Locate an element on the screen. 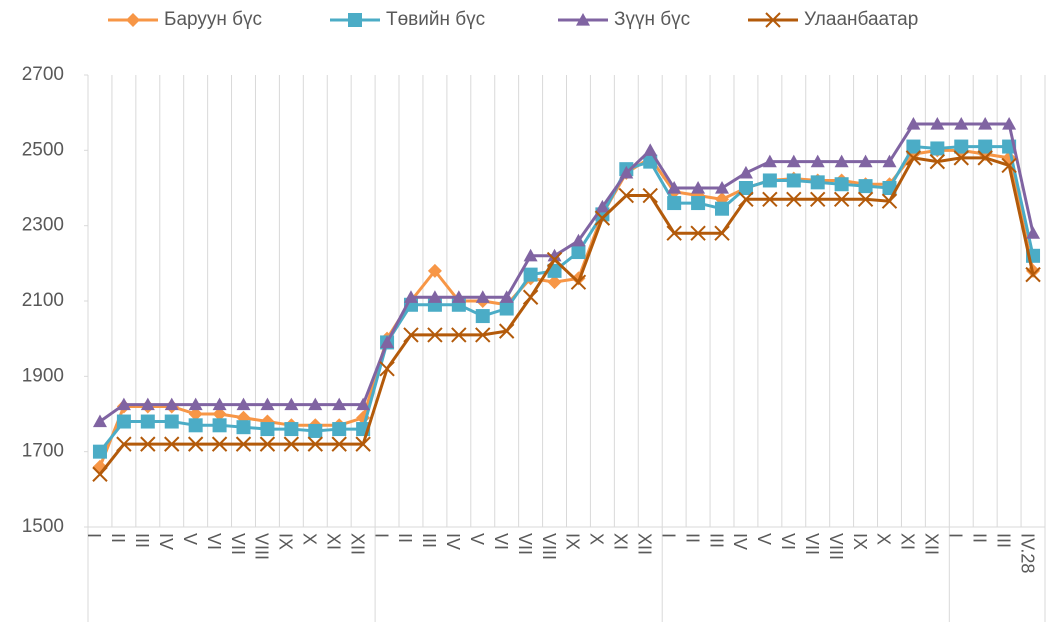  legend-label: Улаанбаатар is located at coordinates (861, 19).